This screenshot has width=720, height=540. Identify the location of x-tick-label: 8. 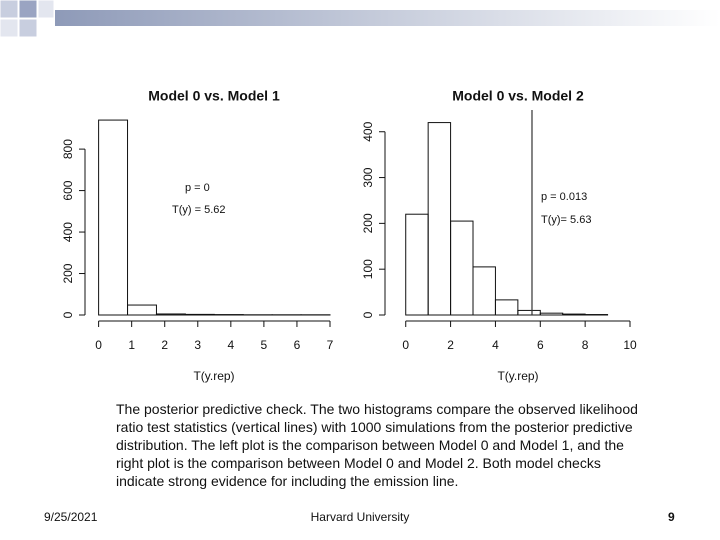
(585, 345).